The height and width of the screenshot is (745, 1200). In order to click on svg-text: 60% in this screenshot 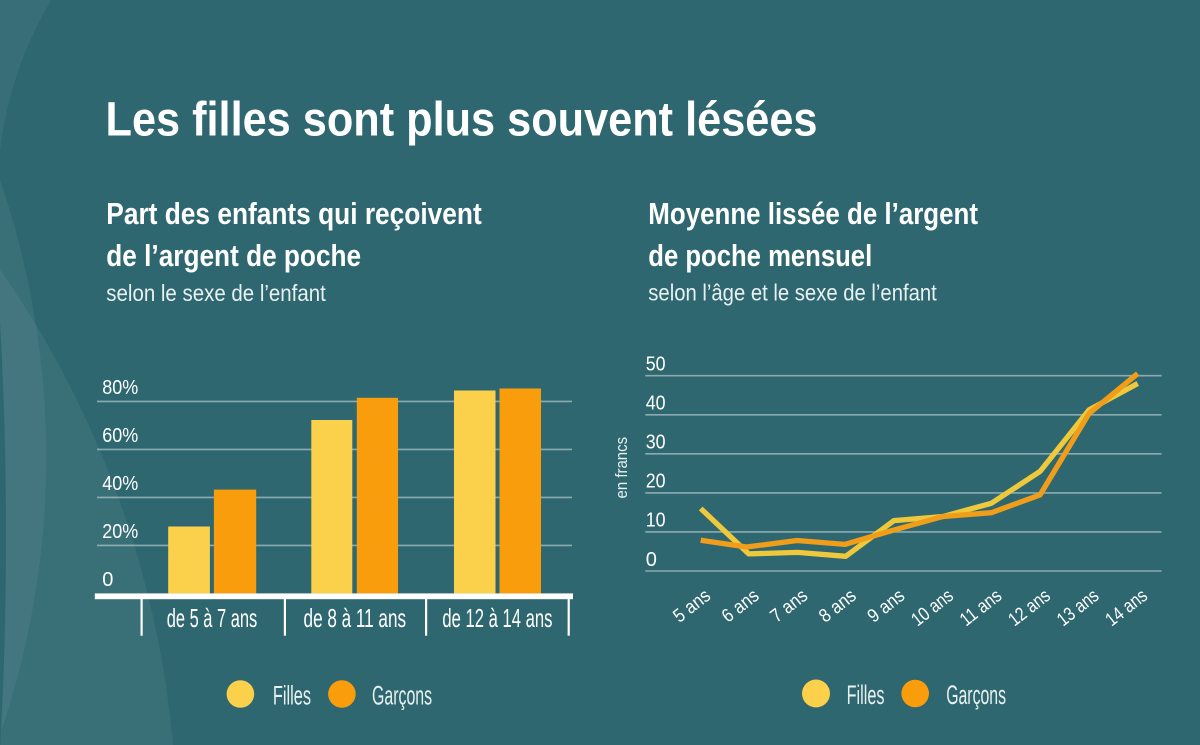, I will do `click(120, 436)`.